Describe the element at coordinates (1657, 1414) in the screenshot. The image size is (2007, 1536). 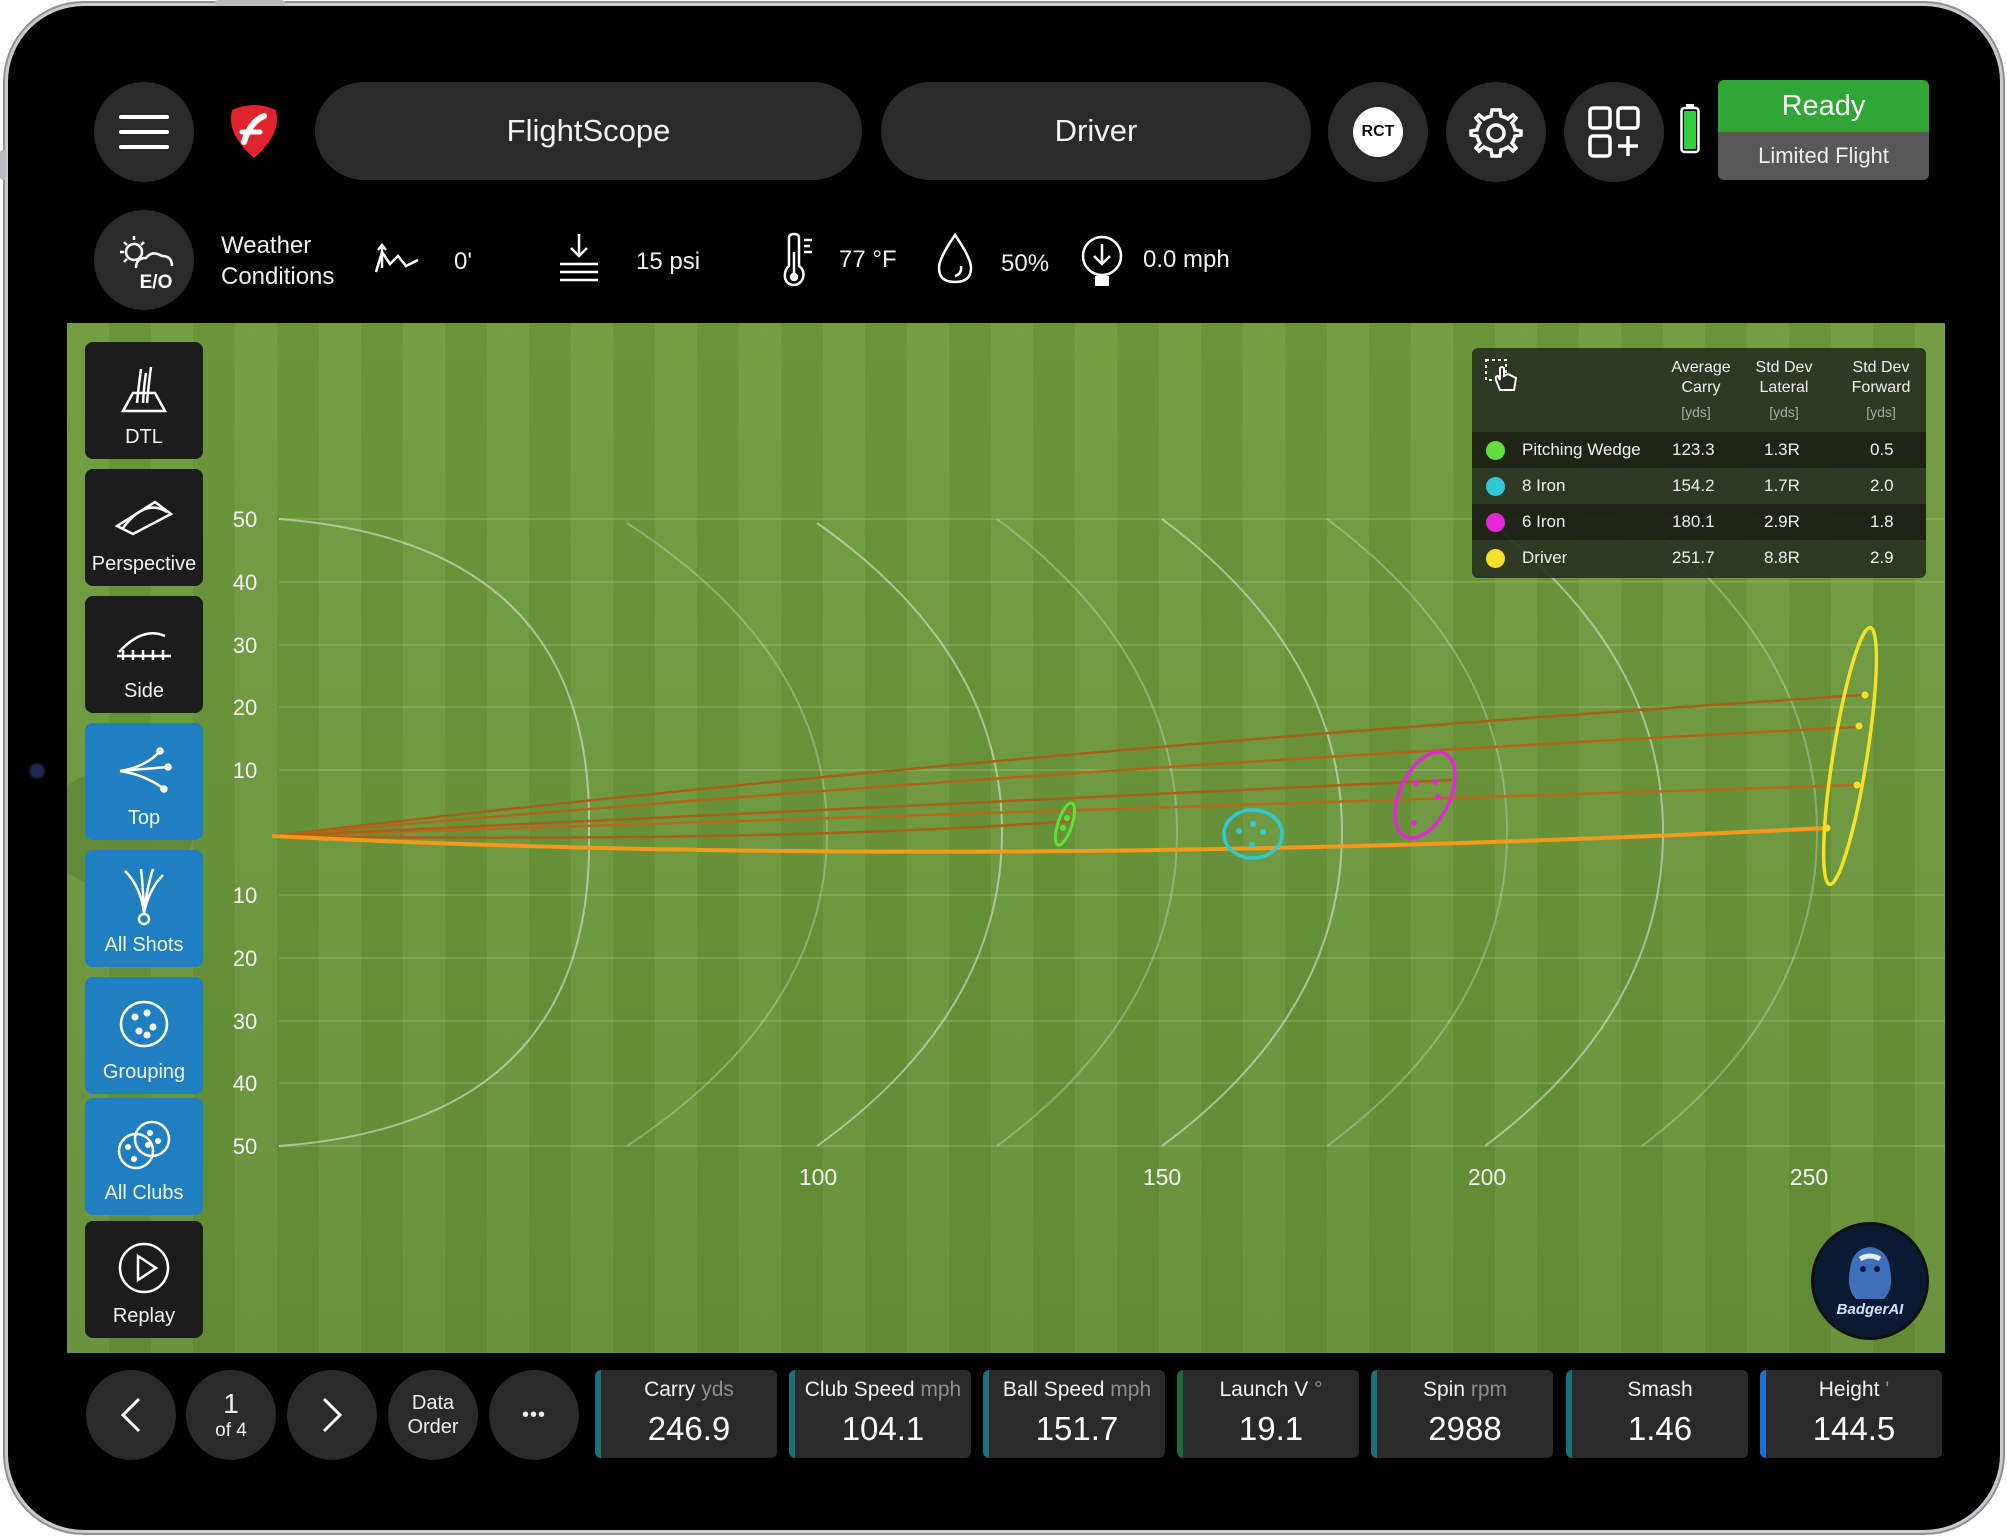
I see `metric-smash: Smash 1.46` at that location.